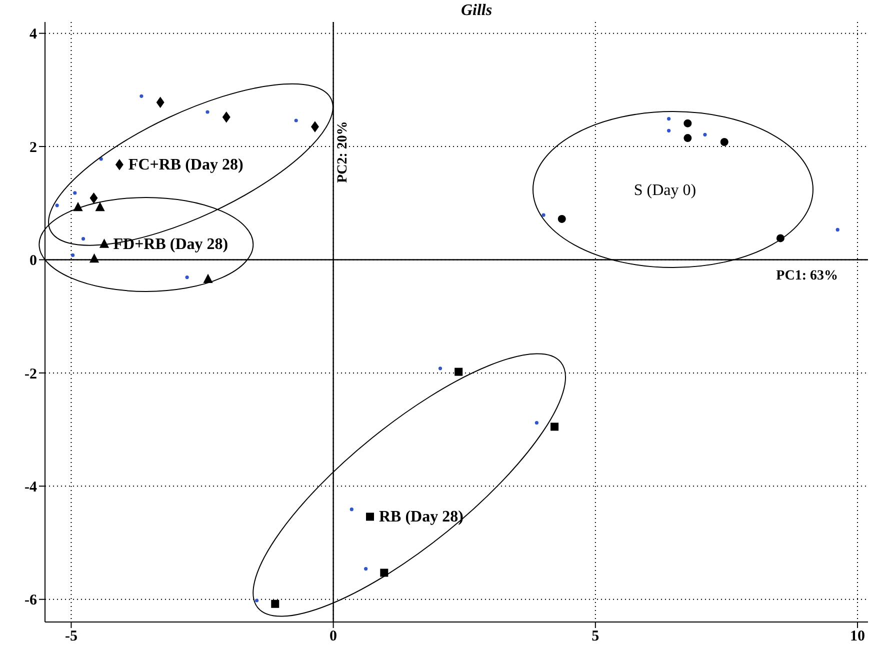 This screenshot has width=878, height=654. I want to click on y-tick-label: 0, so click(33, 261).